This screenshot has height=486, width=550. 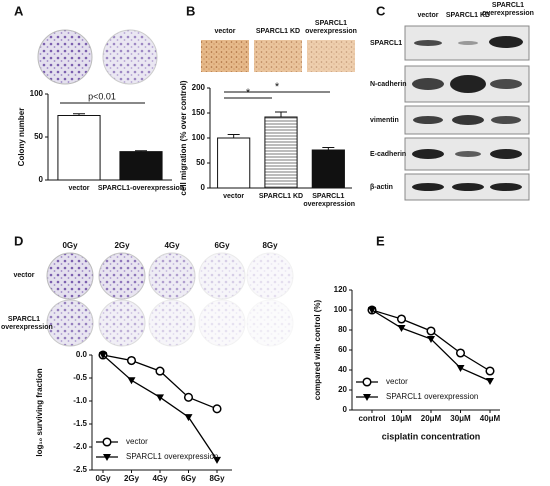 I want to click on blot-column-label: vector, so click(x=428, y=15).